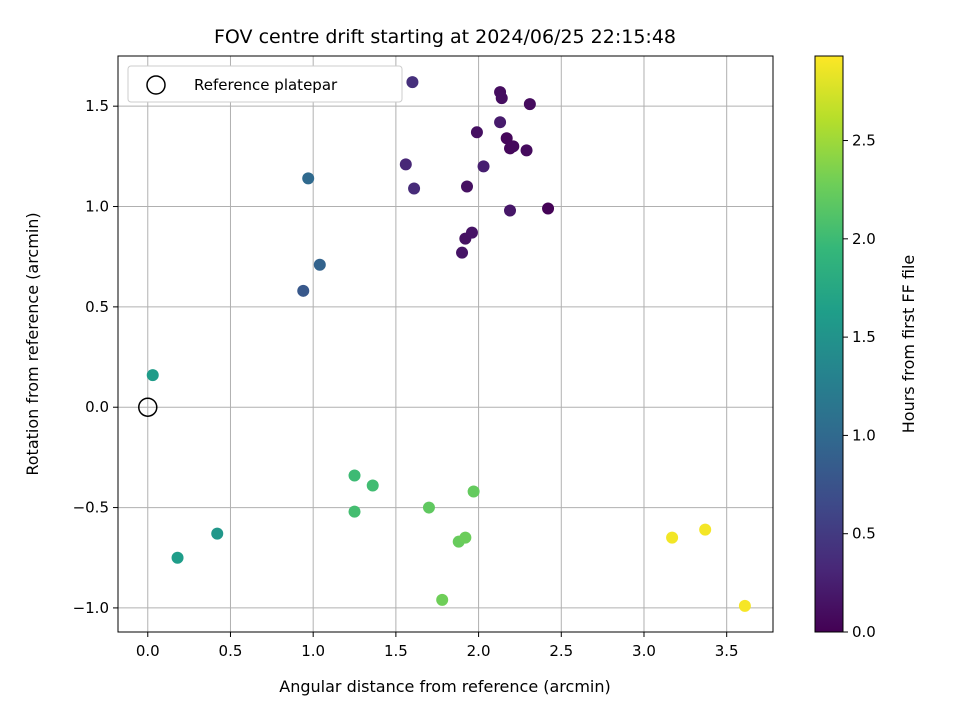 This screenshot has height=720, width=960. I want to click on y-tick-label: 0.5, so click(97, 307).